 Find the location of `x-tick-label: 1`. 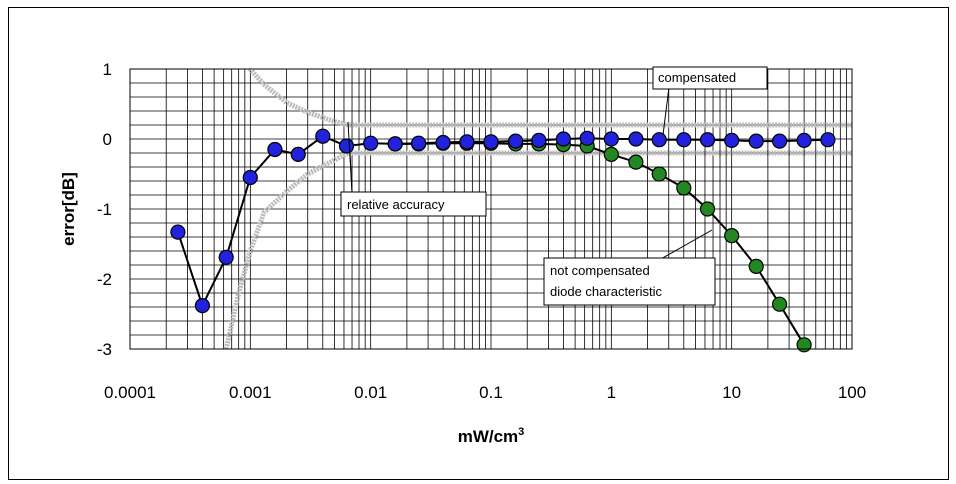

x-tick-label: 1 is located at coordinates (611, 392).